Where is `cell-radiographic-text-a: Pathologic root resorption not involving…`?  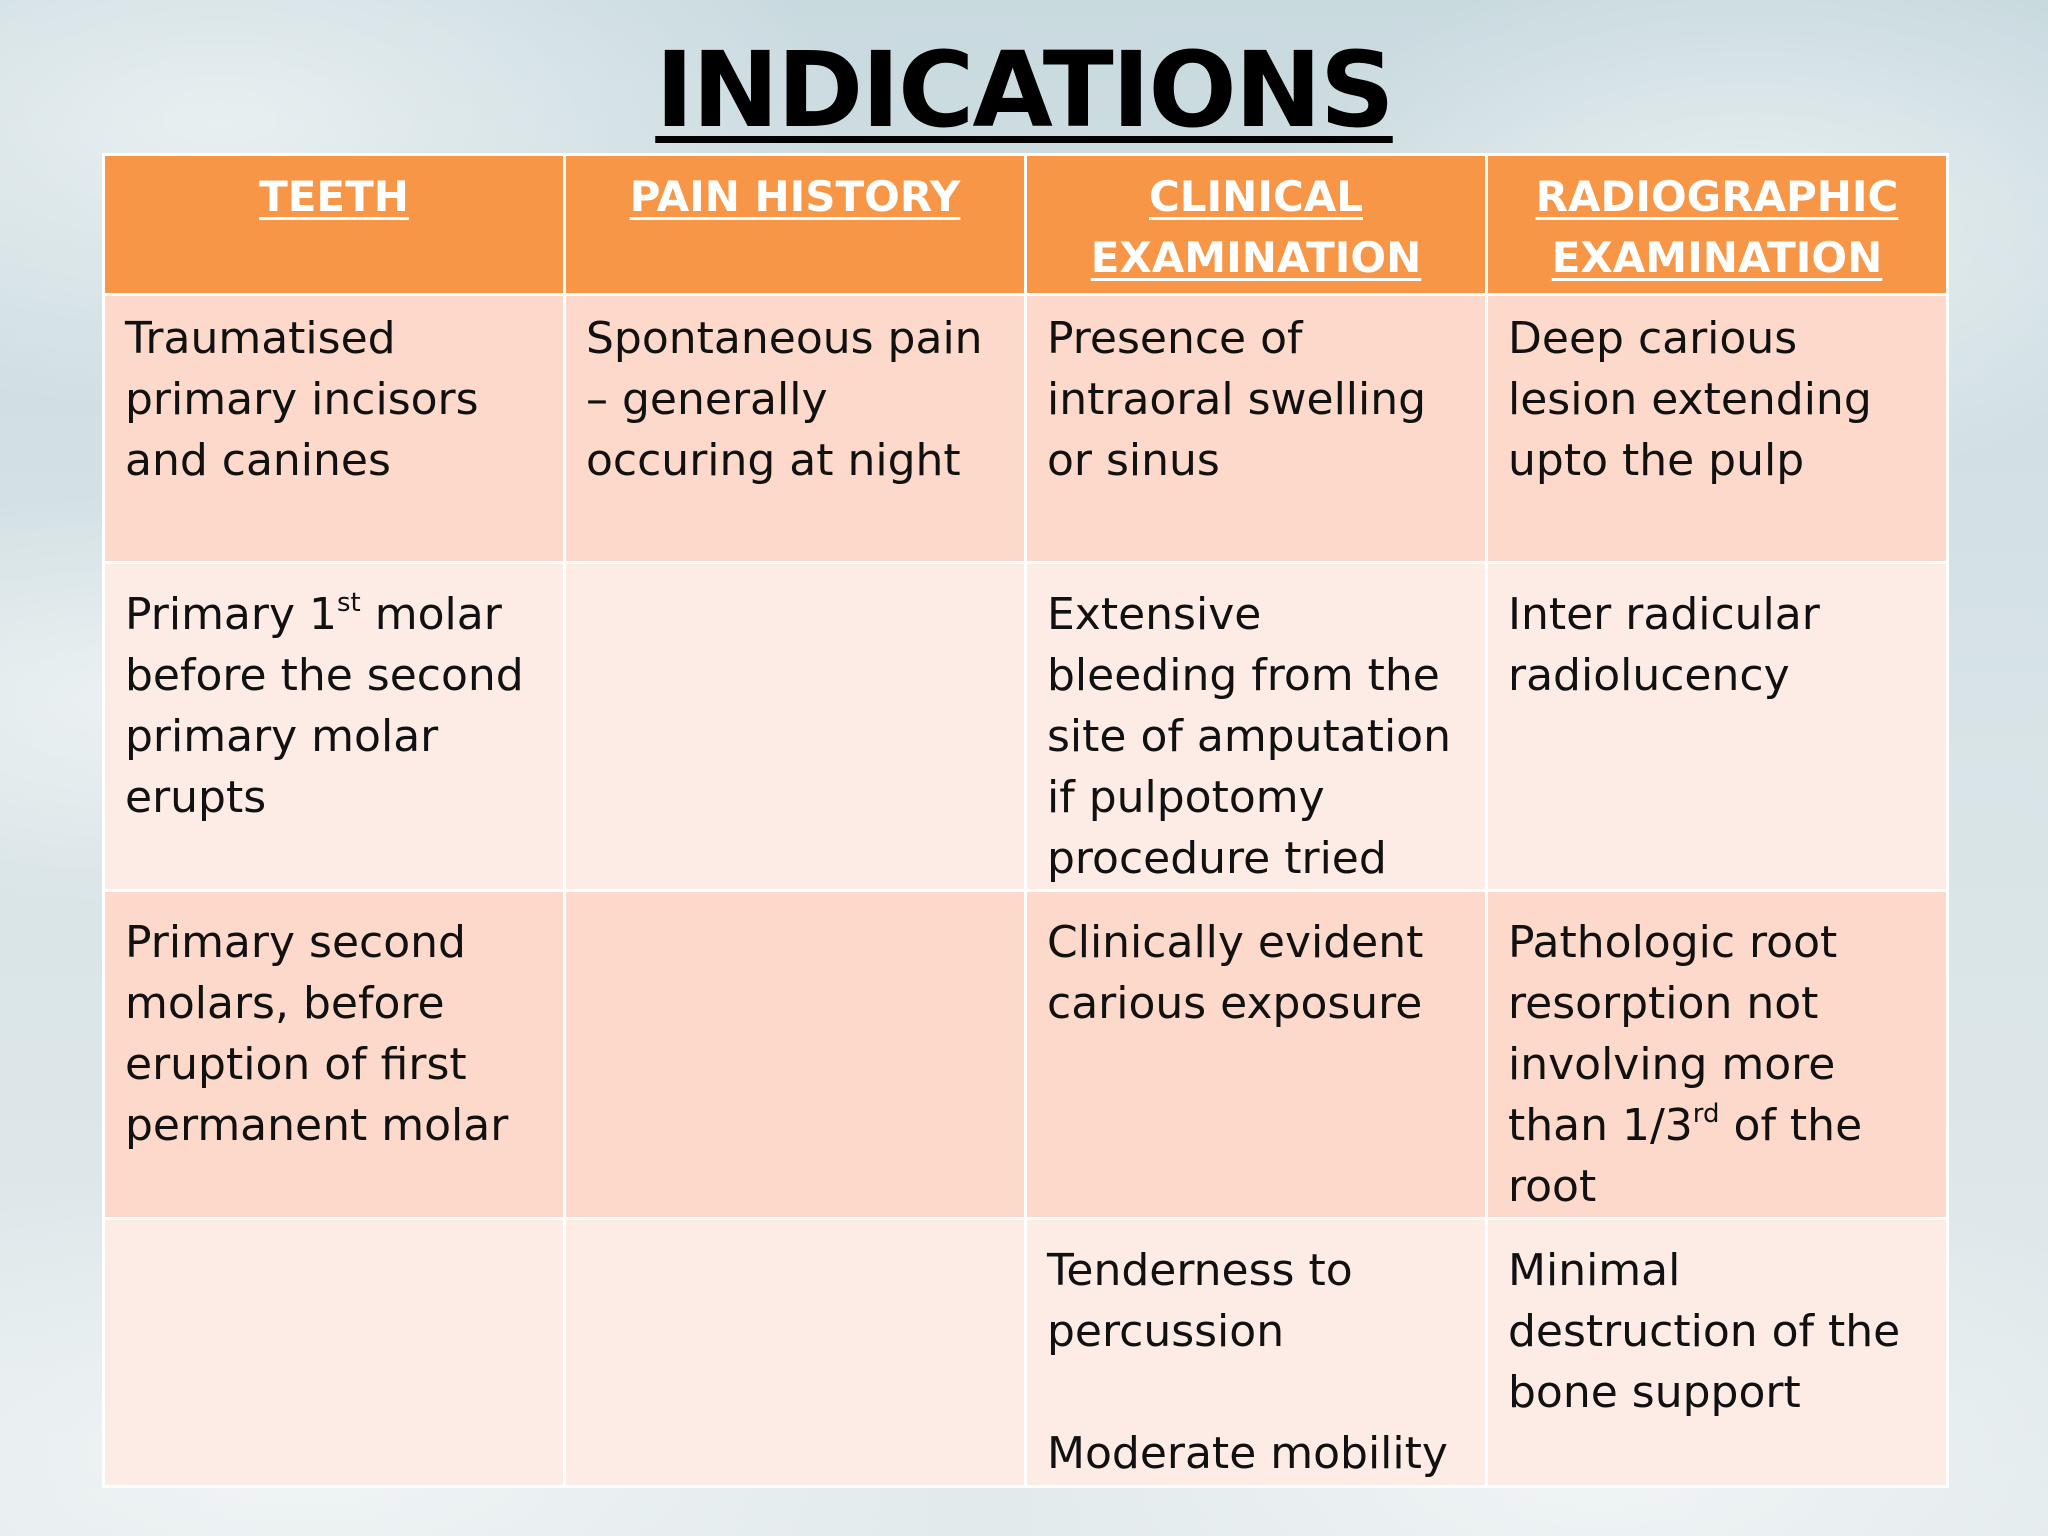 cell-radiographic-text-a: Pathologic root resorption not involving… is located at coordinates (1673, 1034).